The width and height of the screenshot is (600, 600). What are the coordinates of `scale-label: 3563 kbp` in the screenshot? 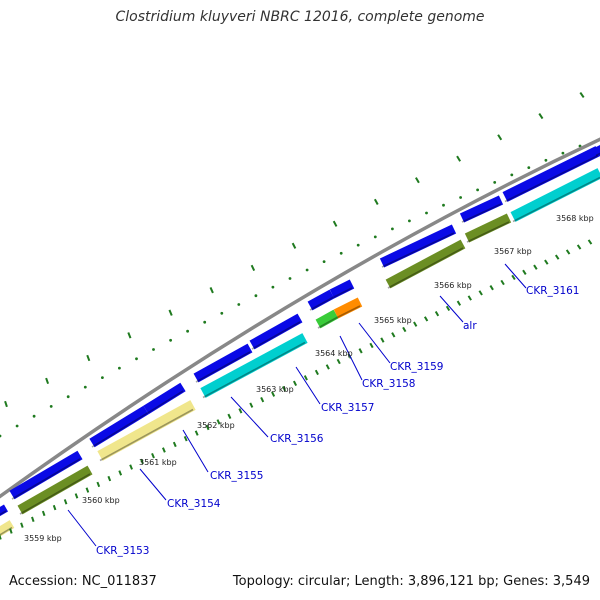 It's located at (275, 389).